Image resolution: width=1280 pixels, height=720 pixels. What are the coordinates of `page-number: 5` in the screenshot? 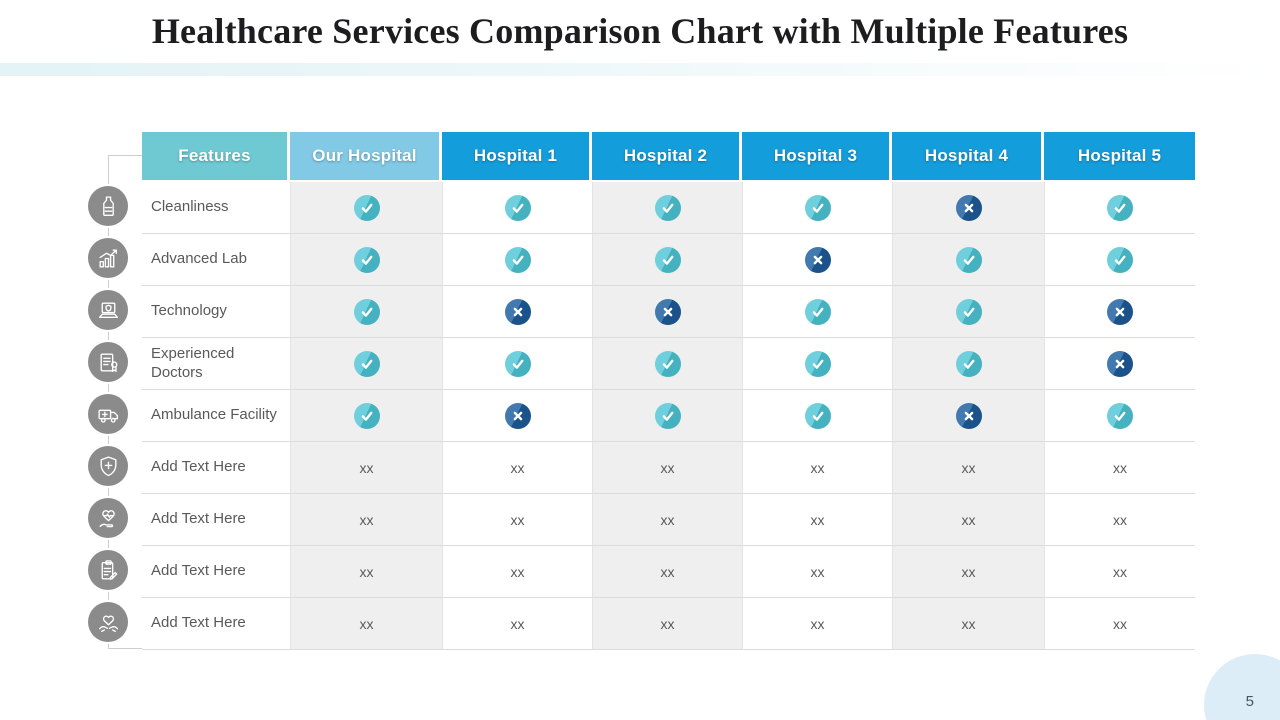 It's located at (1249, 701).